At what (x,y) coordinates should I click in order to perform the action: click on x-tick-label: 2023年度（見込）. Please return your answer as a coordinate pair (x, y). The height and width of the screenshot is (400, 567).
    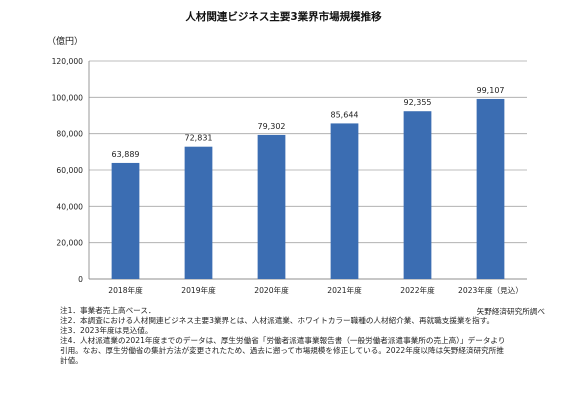
    Looking at the image, I should click on (490, 290).